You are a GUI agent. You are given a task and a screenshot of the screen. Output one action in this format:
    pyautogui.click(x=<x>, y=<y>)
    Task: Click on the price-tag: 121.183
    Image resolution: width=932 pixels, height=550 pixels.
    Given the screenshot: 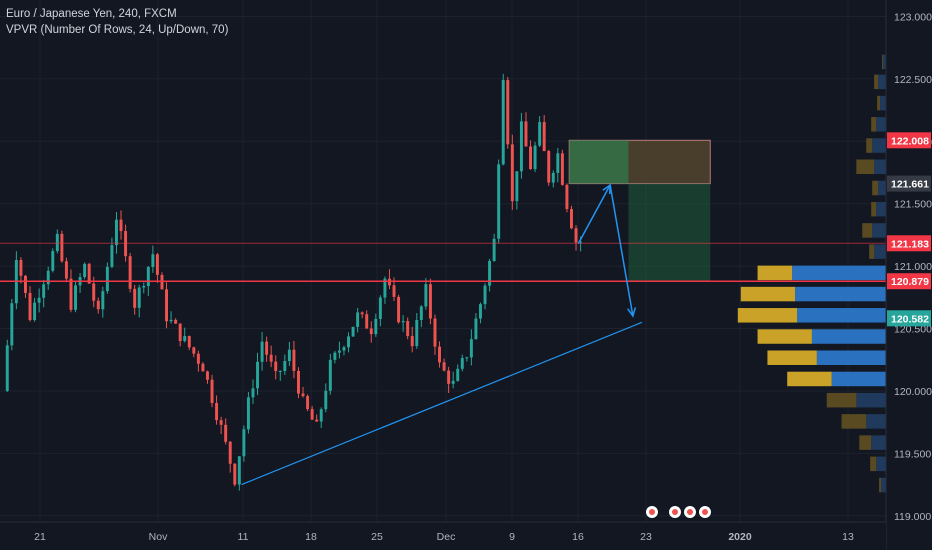 What is the action you would take?
    pyautogui.click(x=909, y=243)
    